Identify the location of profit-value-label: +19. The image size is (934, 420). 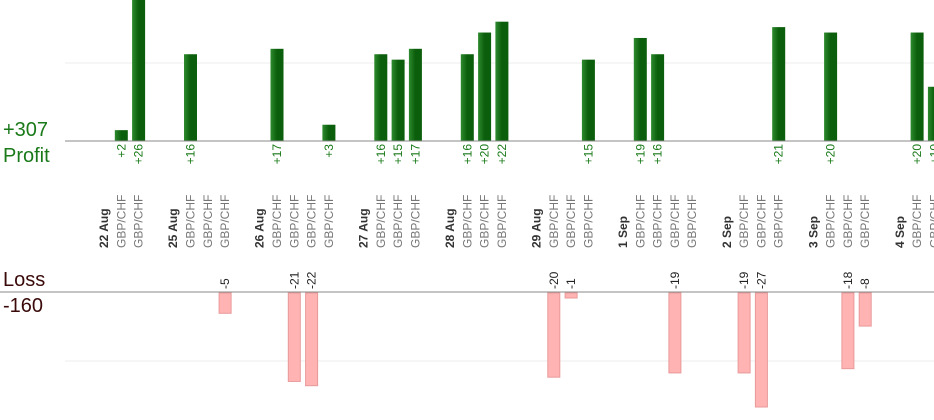
(640, 154).